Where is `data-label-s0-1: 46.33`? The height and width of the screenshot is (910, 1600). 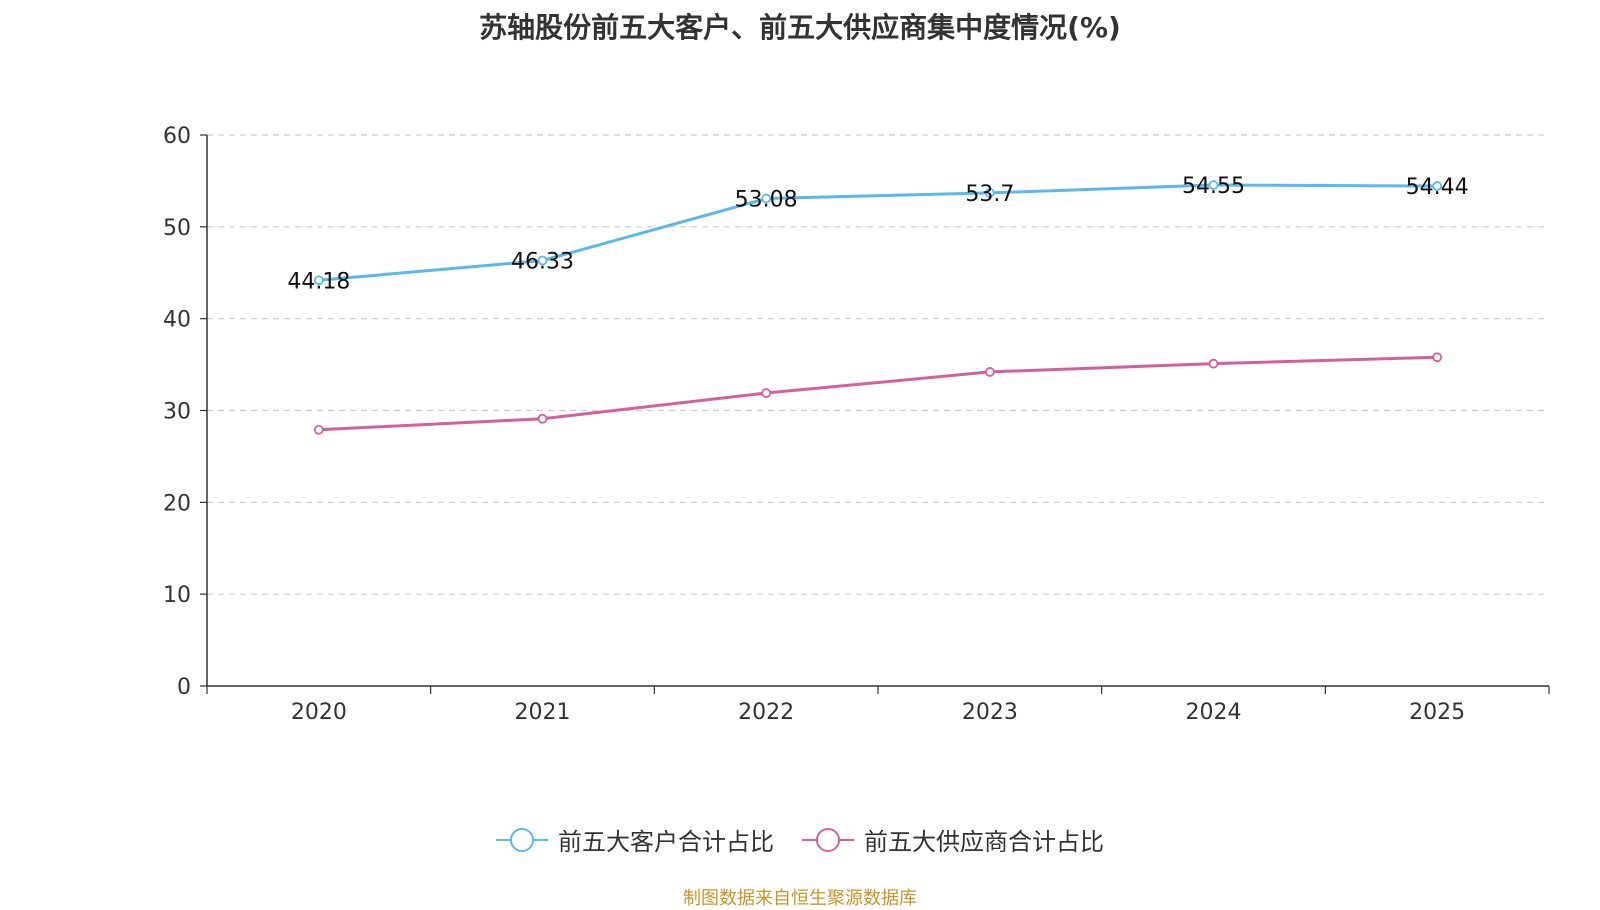
data-label-s0-1: 46.33 is located at coordinates (542, 262).